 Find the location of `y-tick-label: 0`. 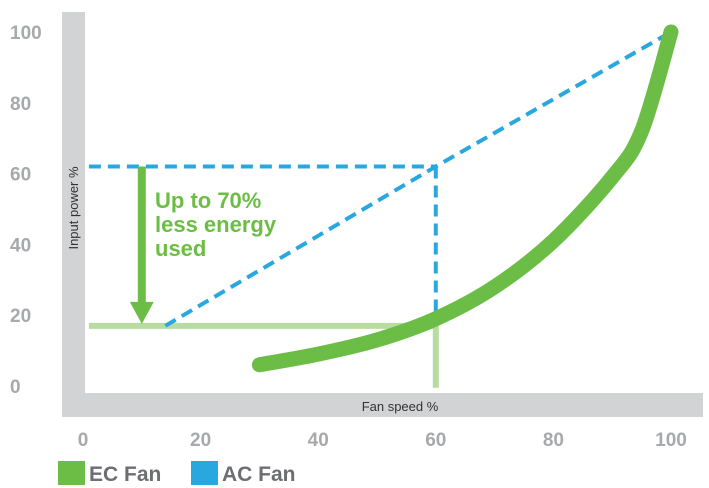

y-tick-label: 0 is located at coordinates (15, 387).